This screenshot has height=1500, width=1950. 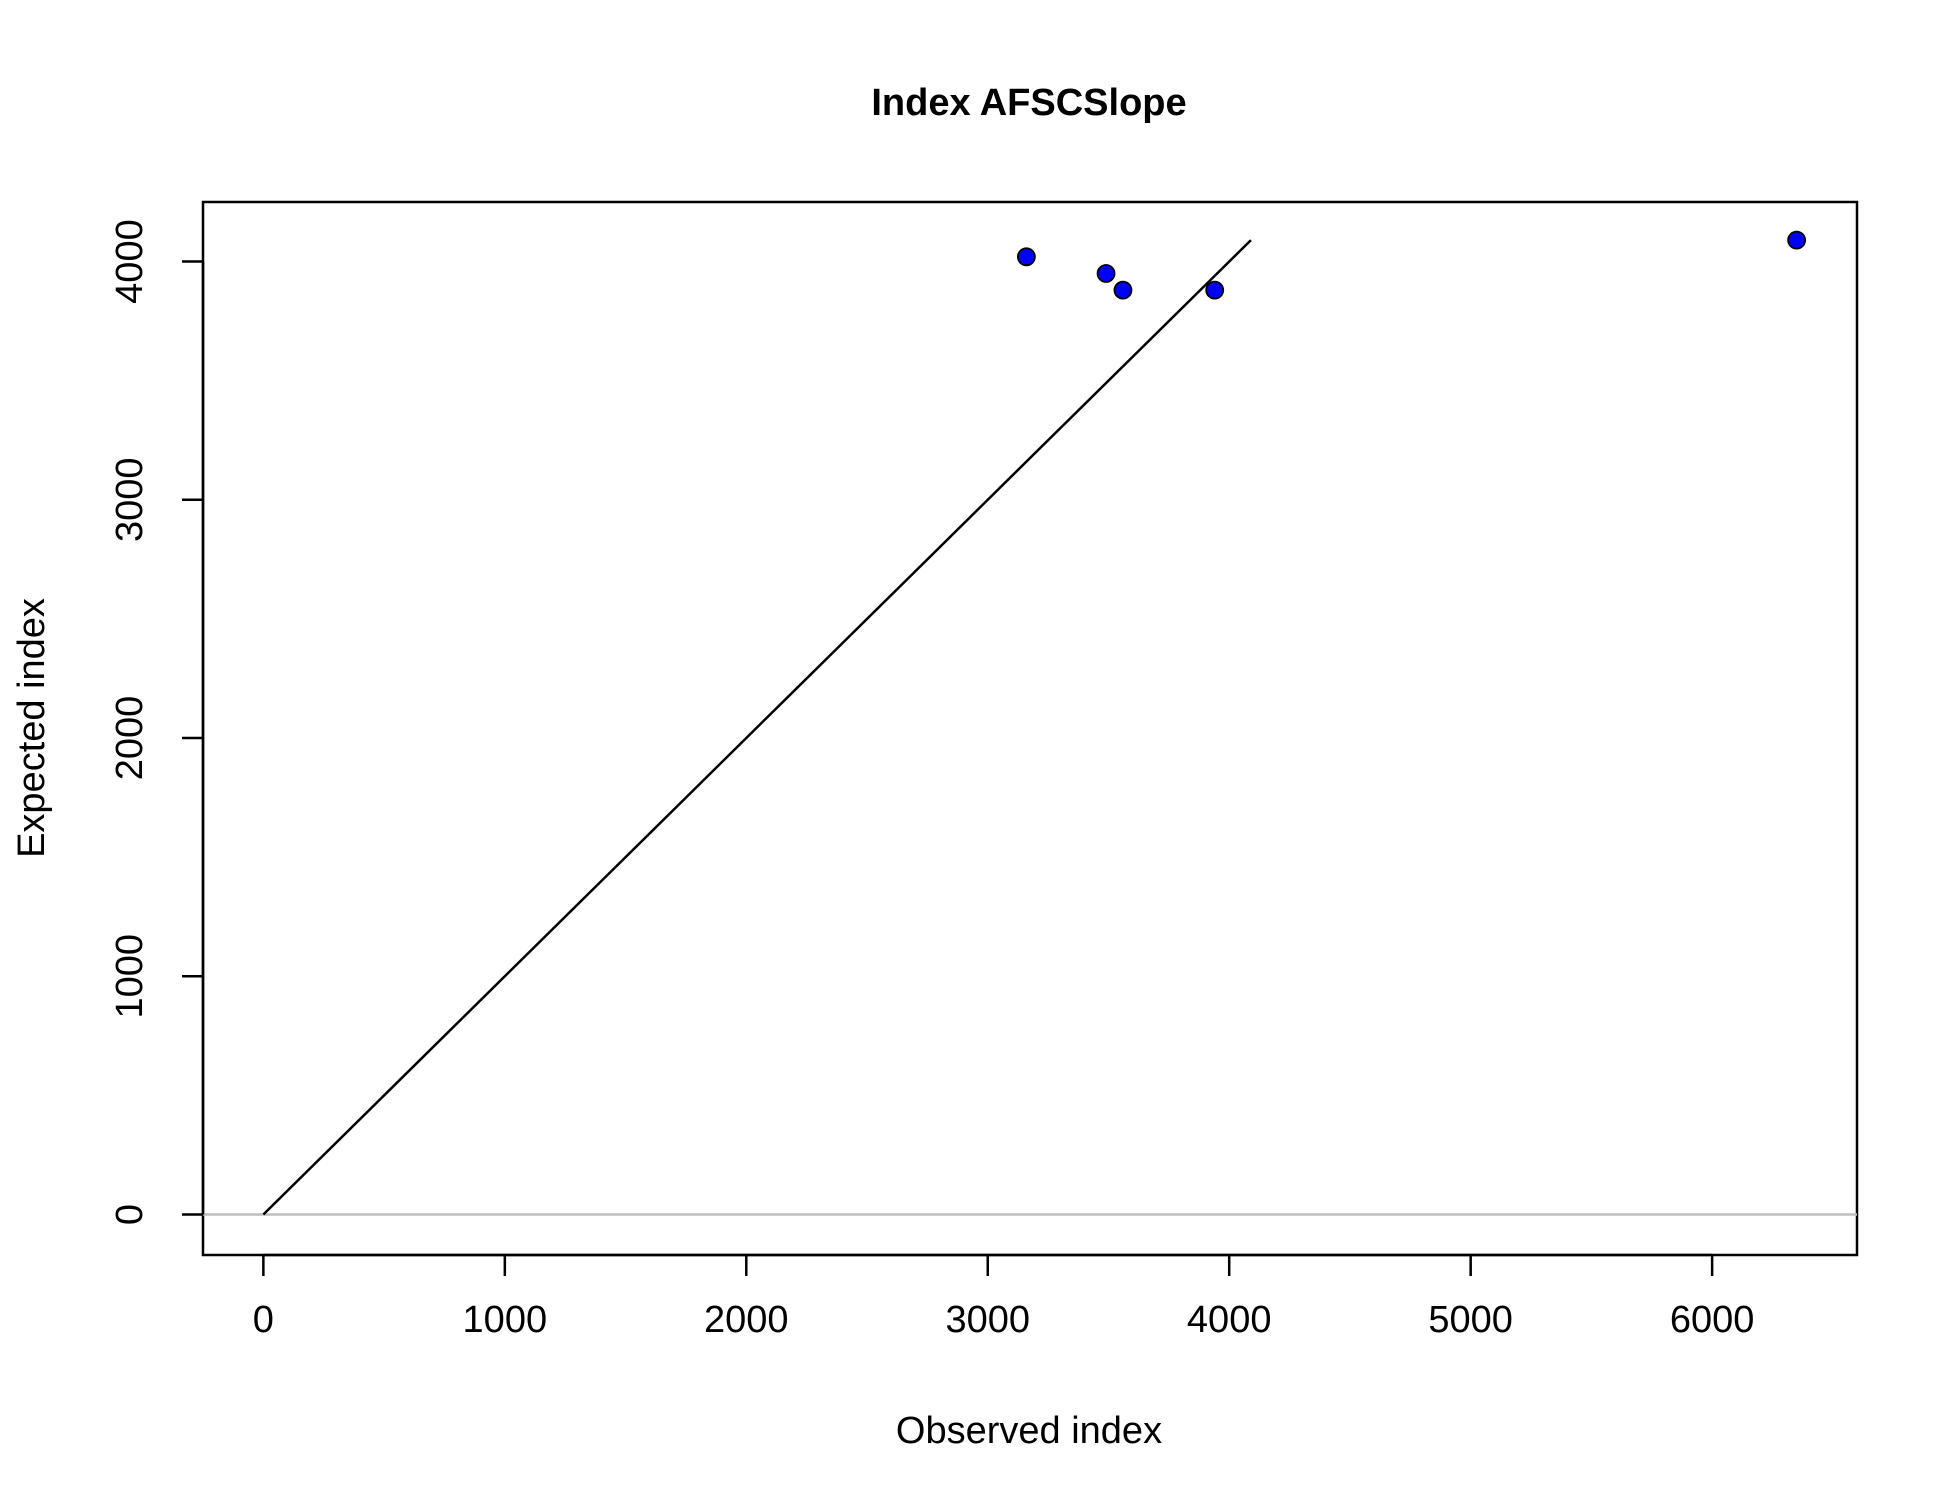 What do you see at coordinates (987, 1320) in the screenshot?
I see `x-tick-label-3000: 3000` at bounding box center [987, 1320].